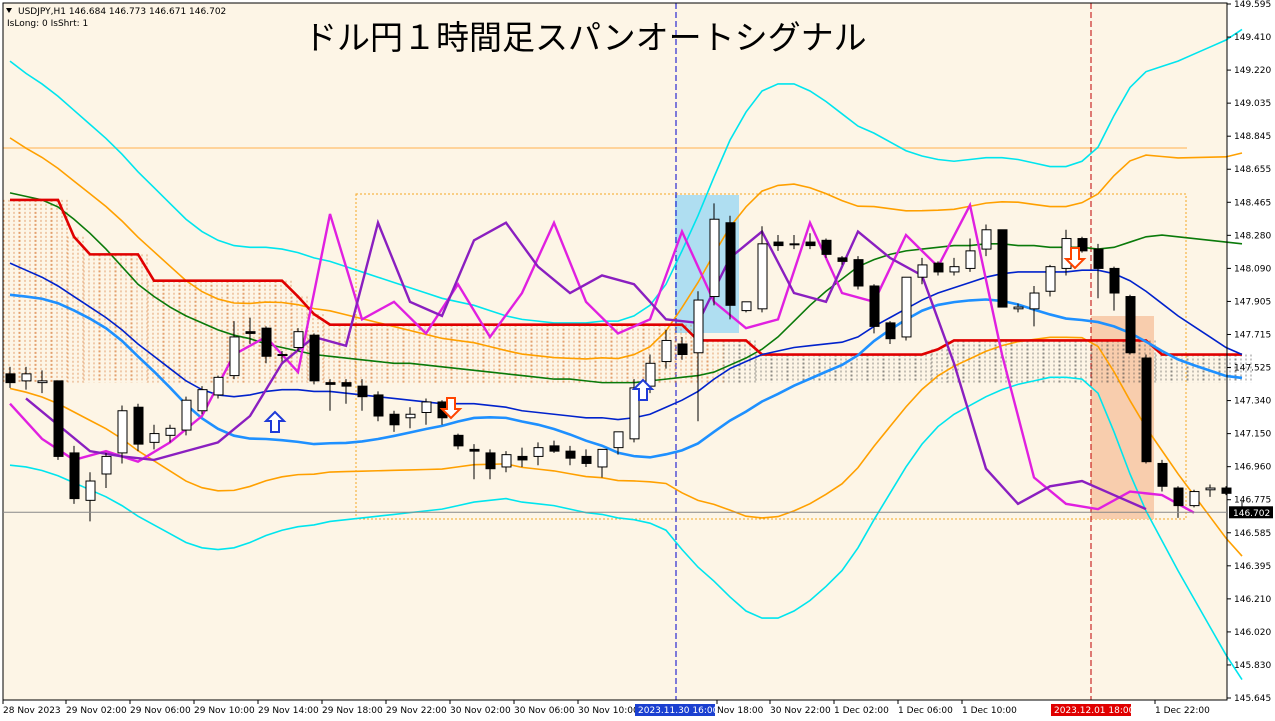  What do you see at coordinates (740, 711) in the screenshot?
I see `time-tick-label: Nov 18:00` at bounding box center [740, 711].